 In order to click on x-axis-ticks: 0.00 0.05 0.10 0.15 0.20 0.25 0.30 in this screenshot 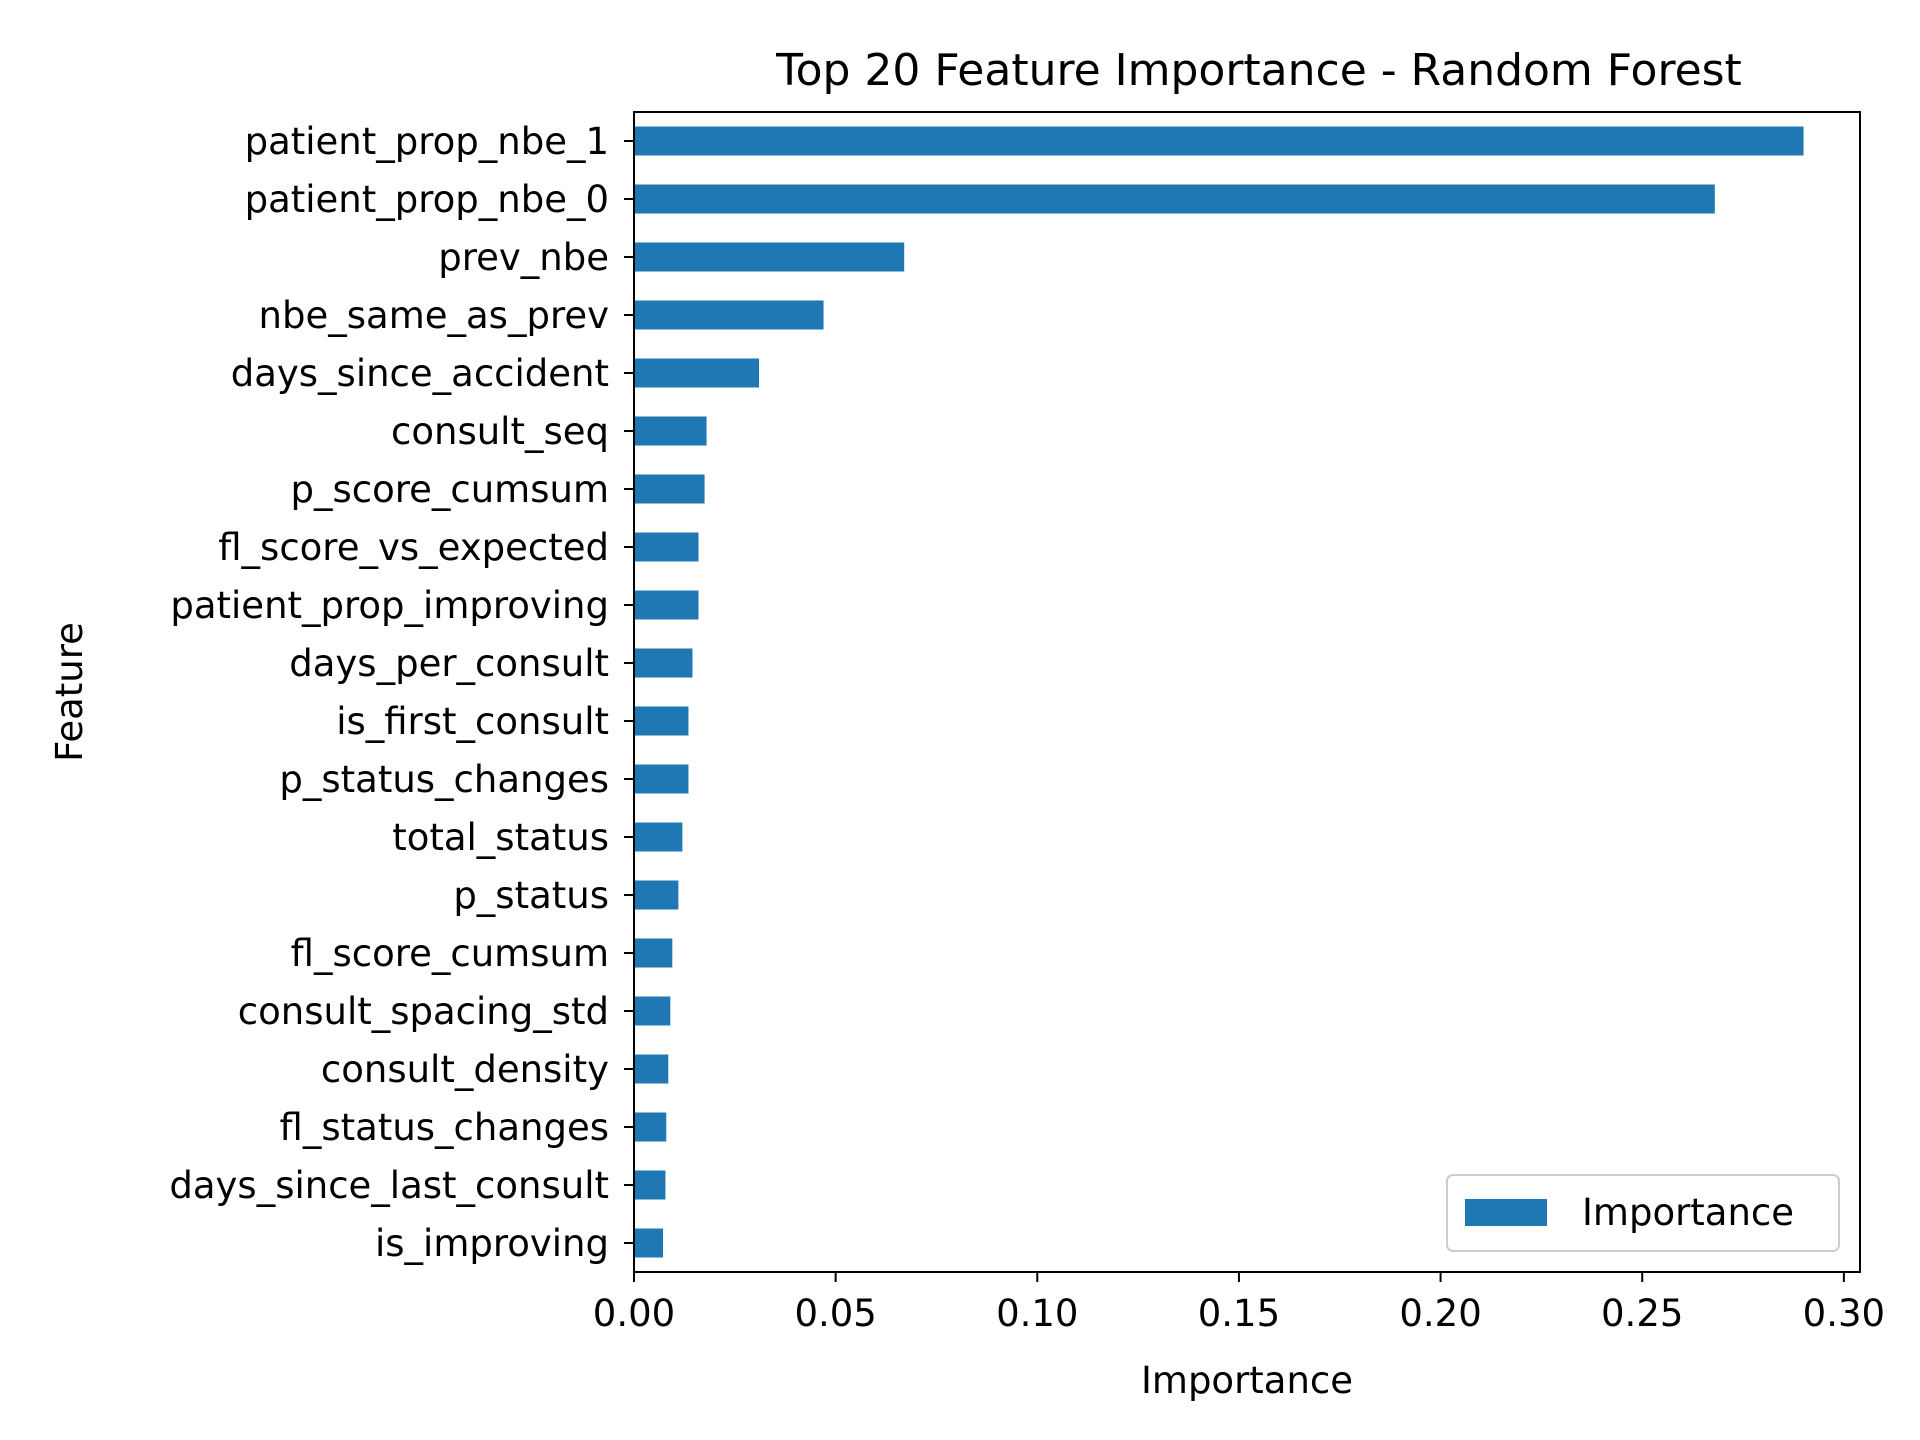, I will do `click(1239, 1303)`.